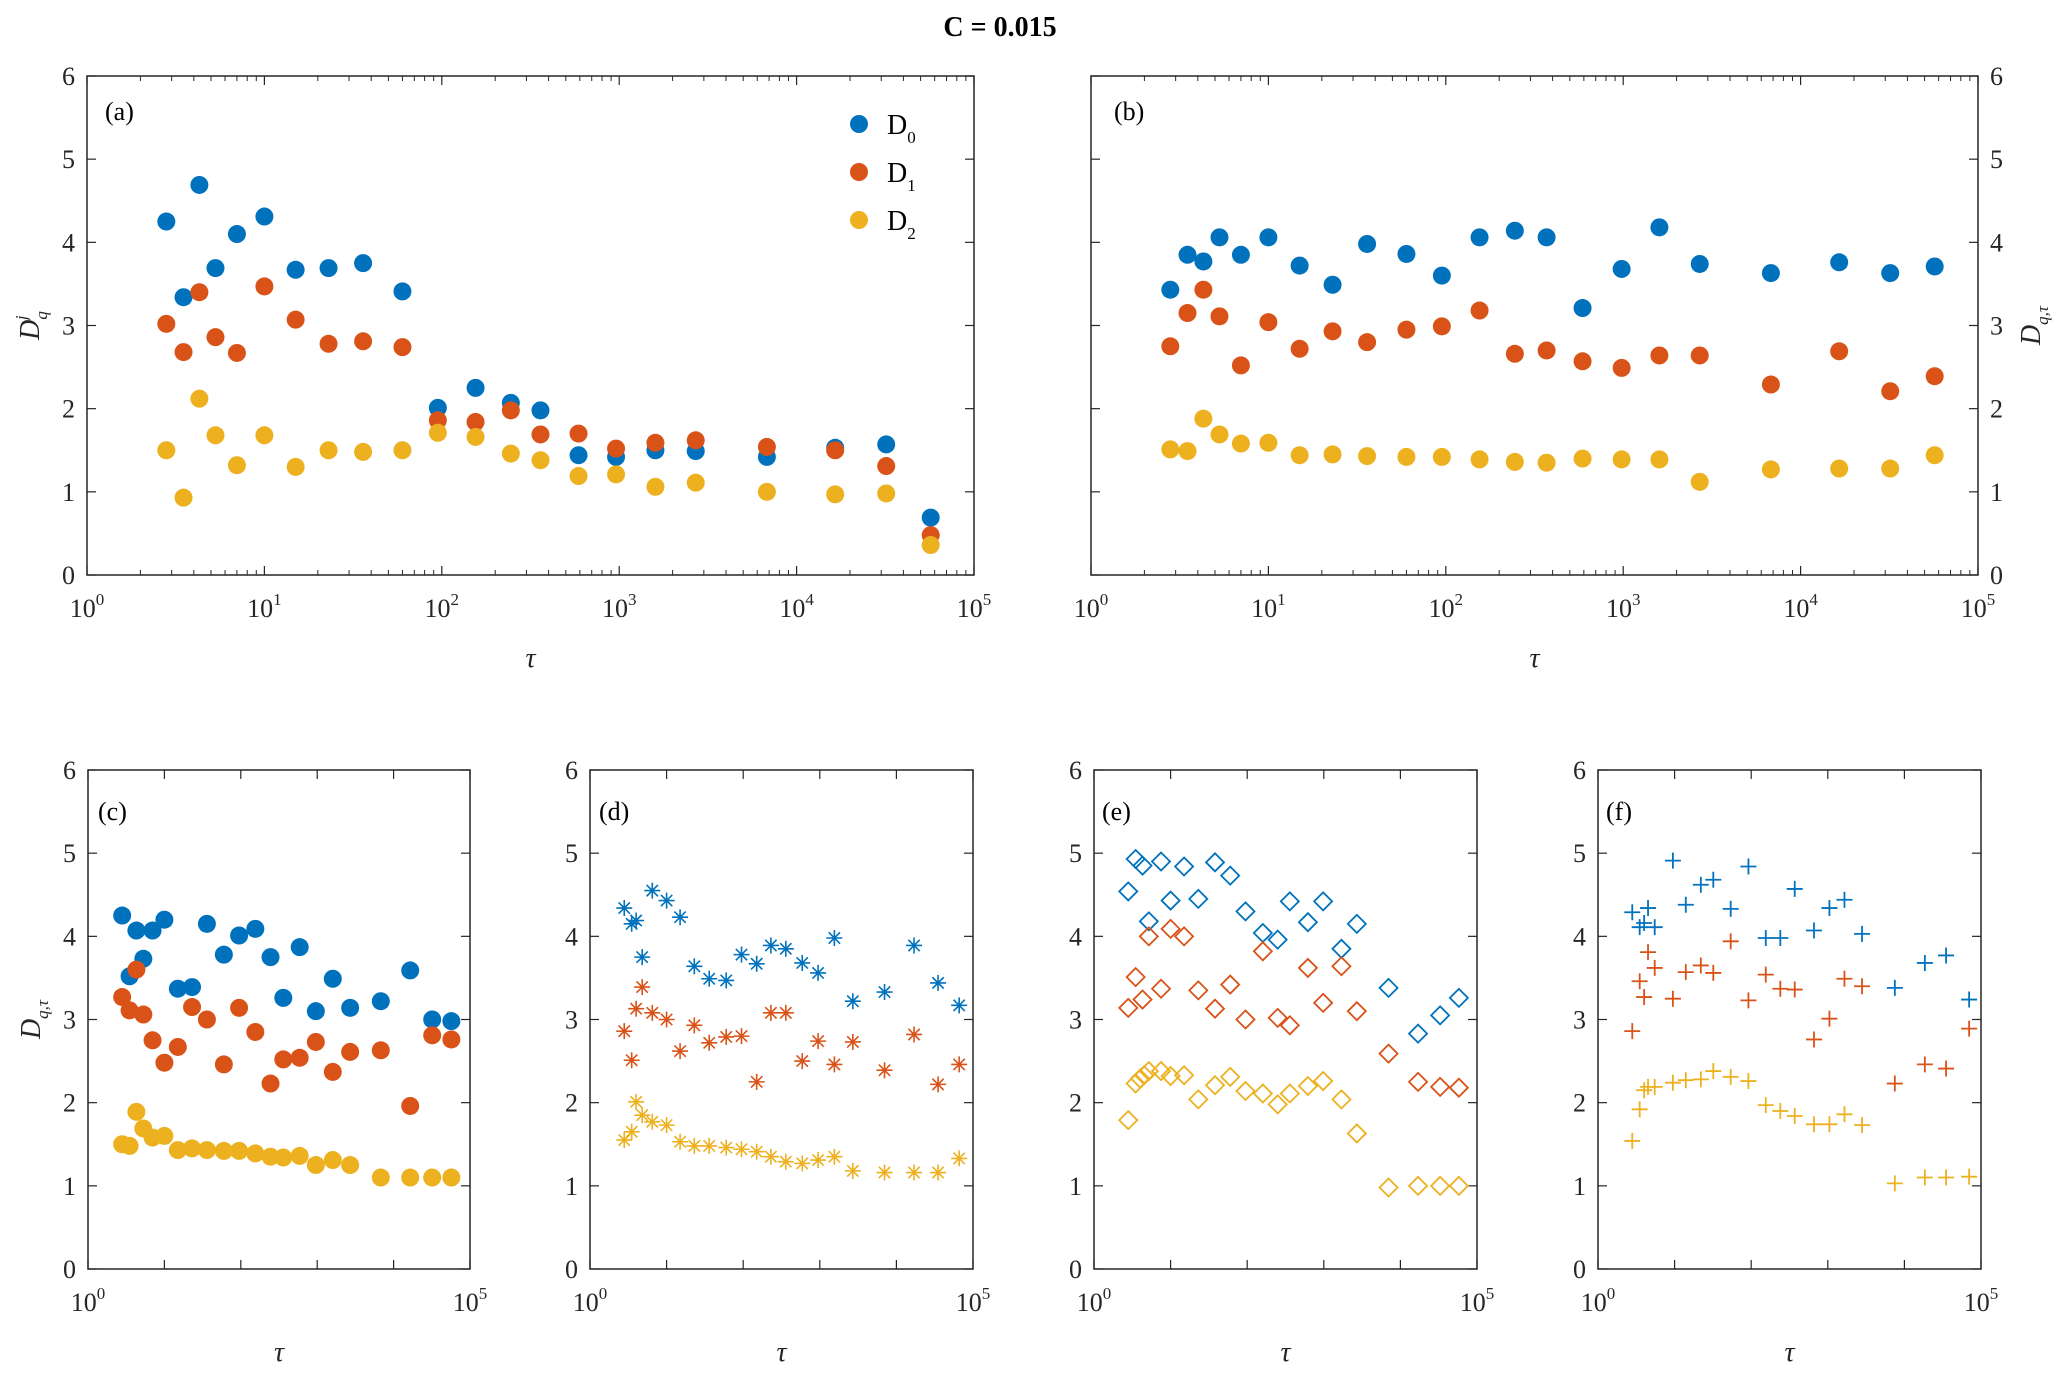 The image size is (2067, 1374). Describe the element at coordinates (1075, 770) in the screenshot. I see `y-tick-label: 6` at that location.